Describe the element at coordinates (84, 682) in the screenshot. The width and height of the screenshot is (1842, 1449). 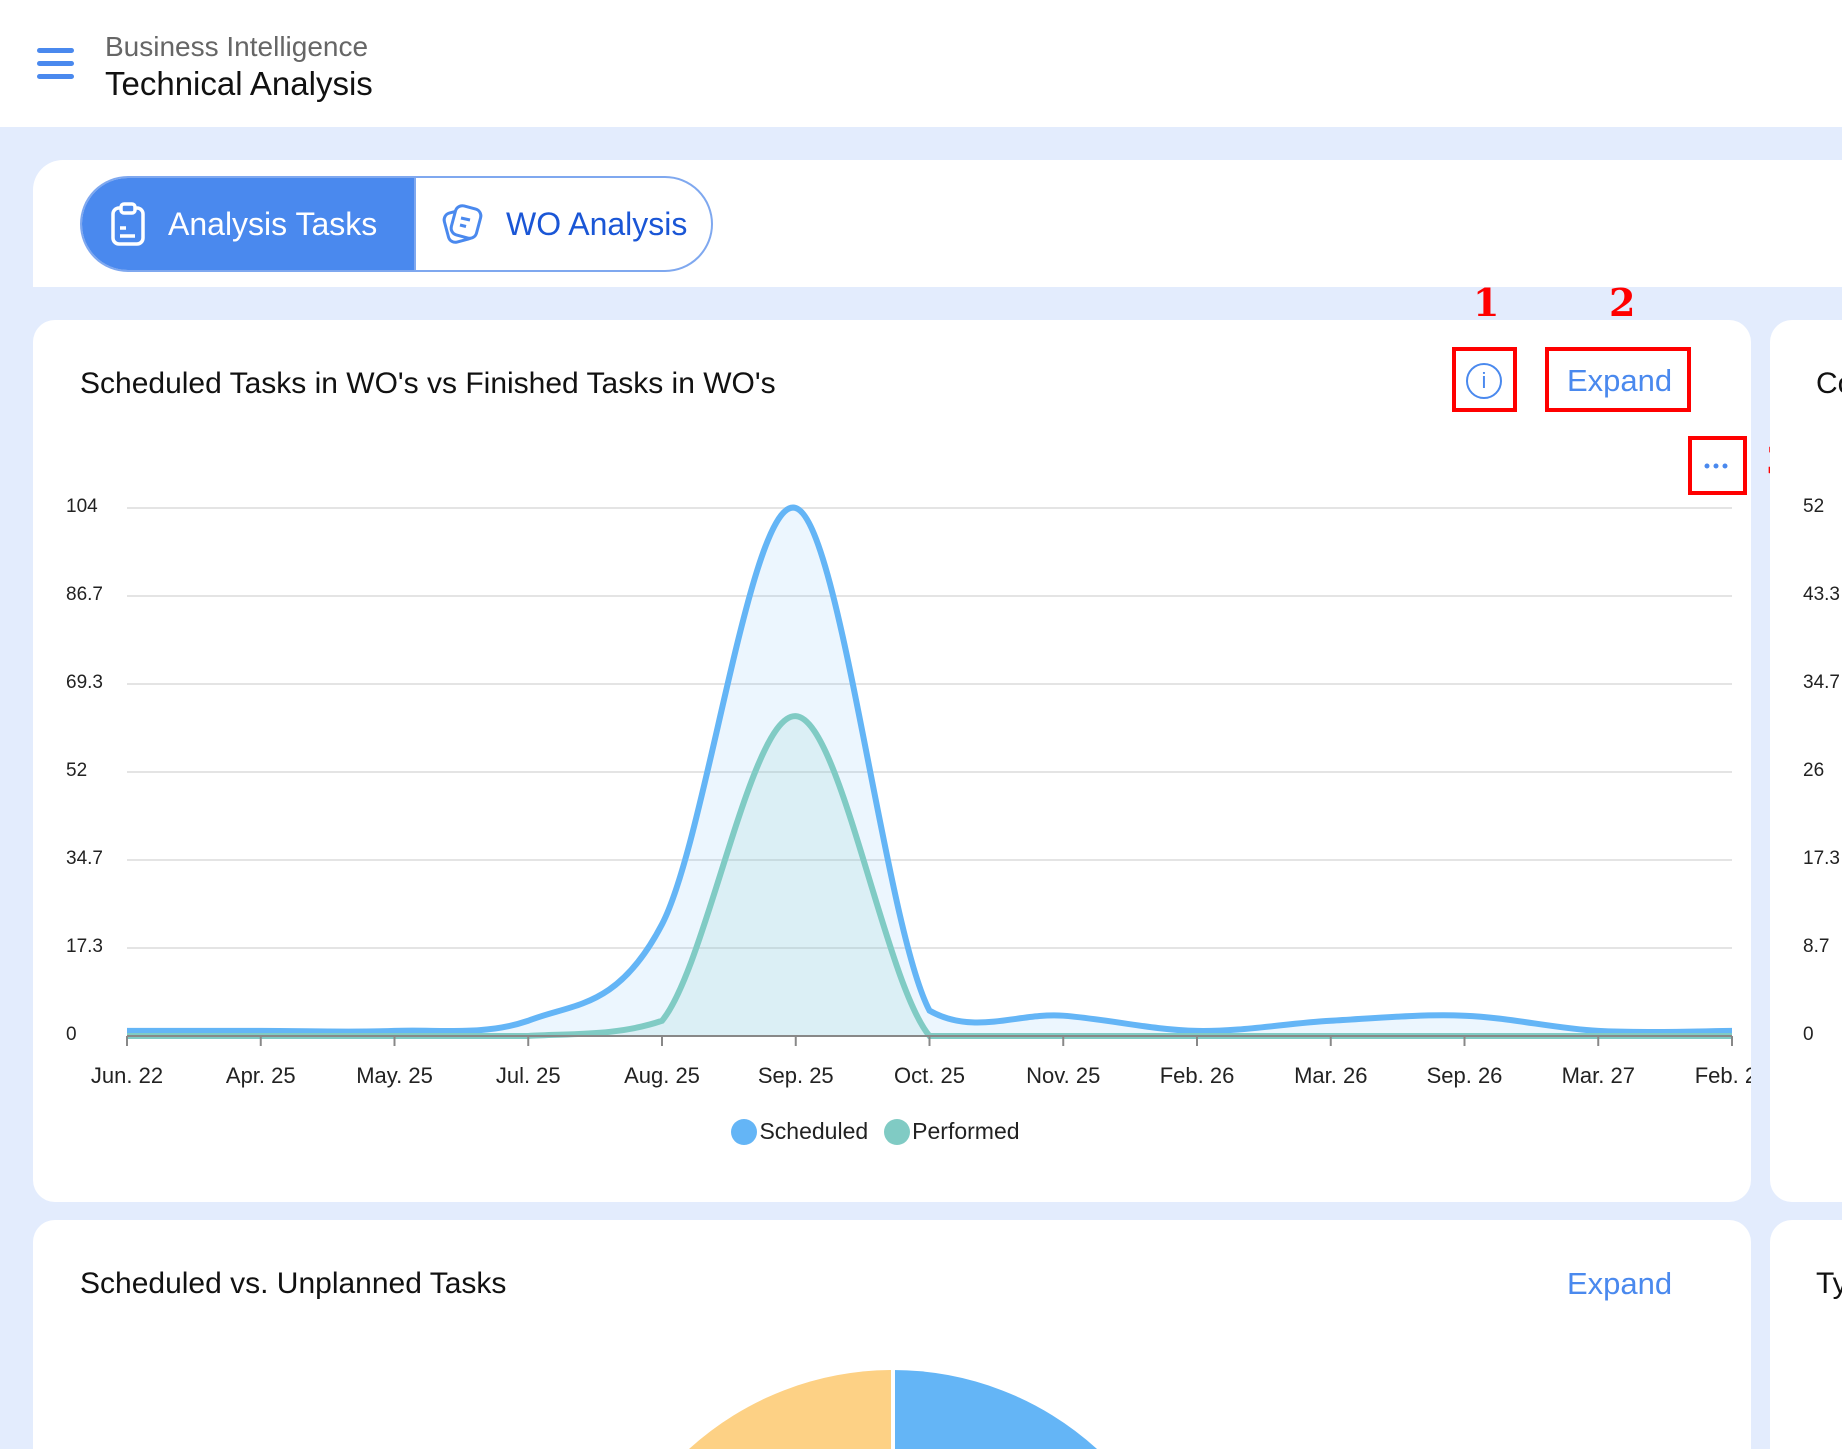
I see `y-tick-label: 69.3` at that location.